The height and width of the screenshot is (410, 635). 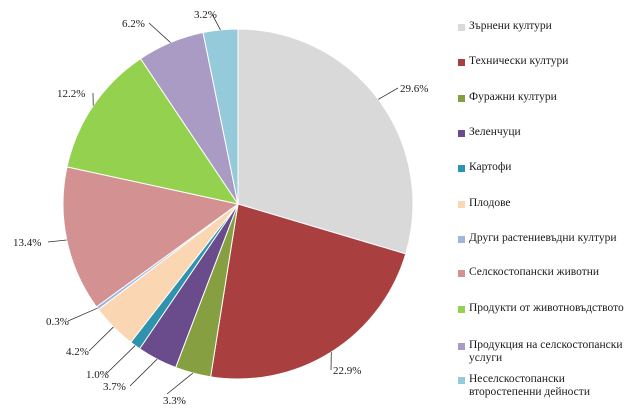 I want to click on legend-item: Плодове, so click(x=545, y=203).